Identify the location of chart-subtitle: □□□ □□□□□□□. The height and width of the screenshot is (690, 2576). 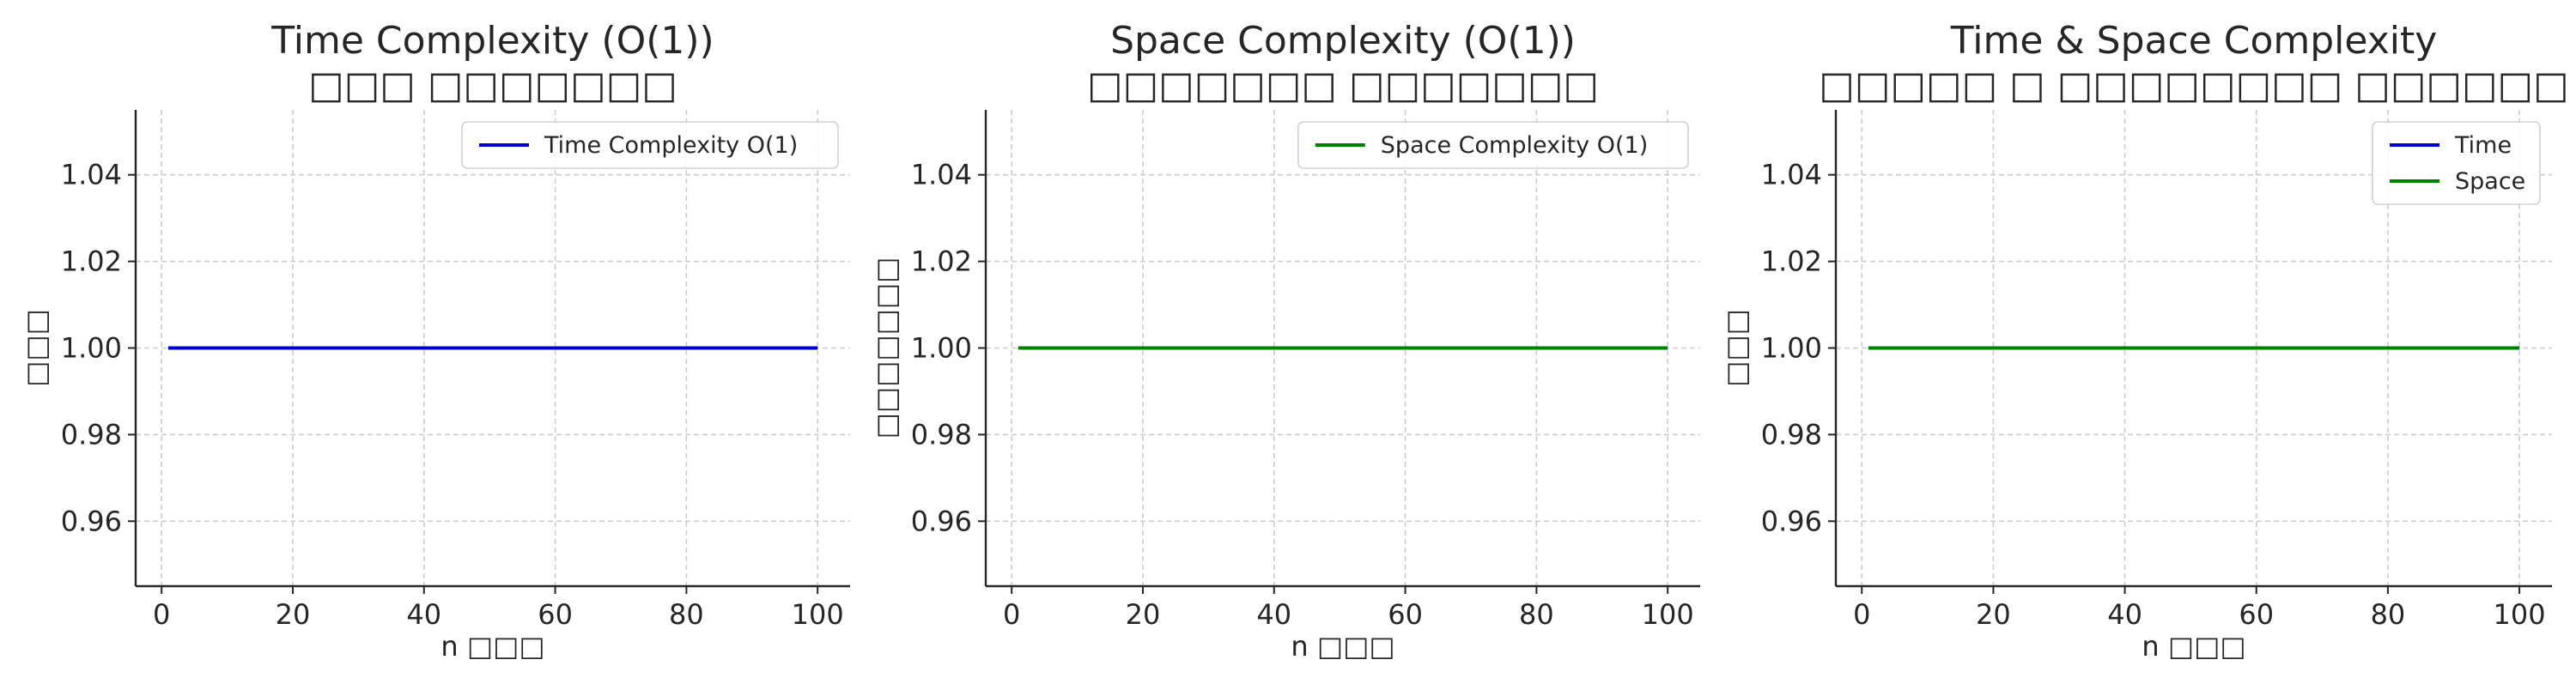
(492, 85).